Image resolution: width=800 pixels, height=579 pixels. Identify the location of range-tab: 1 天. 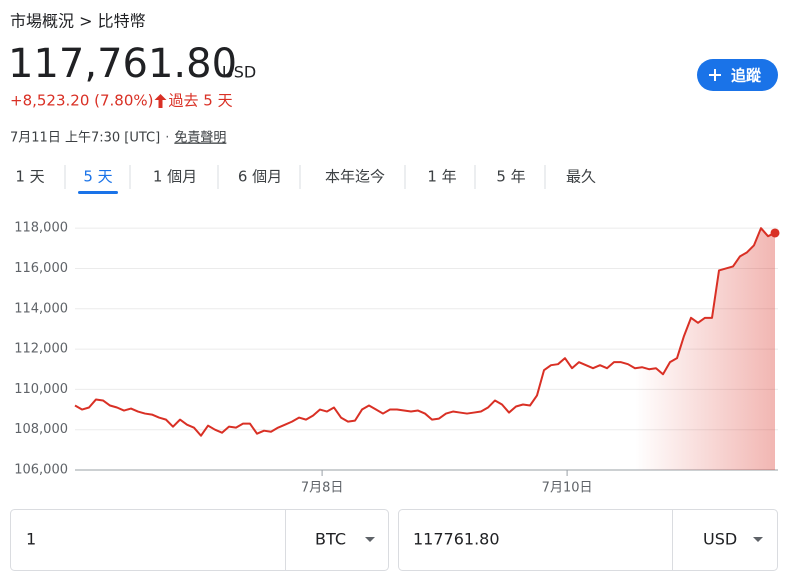
(29, 177).